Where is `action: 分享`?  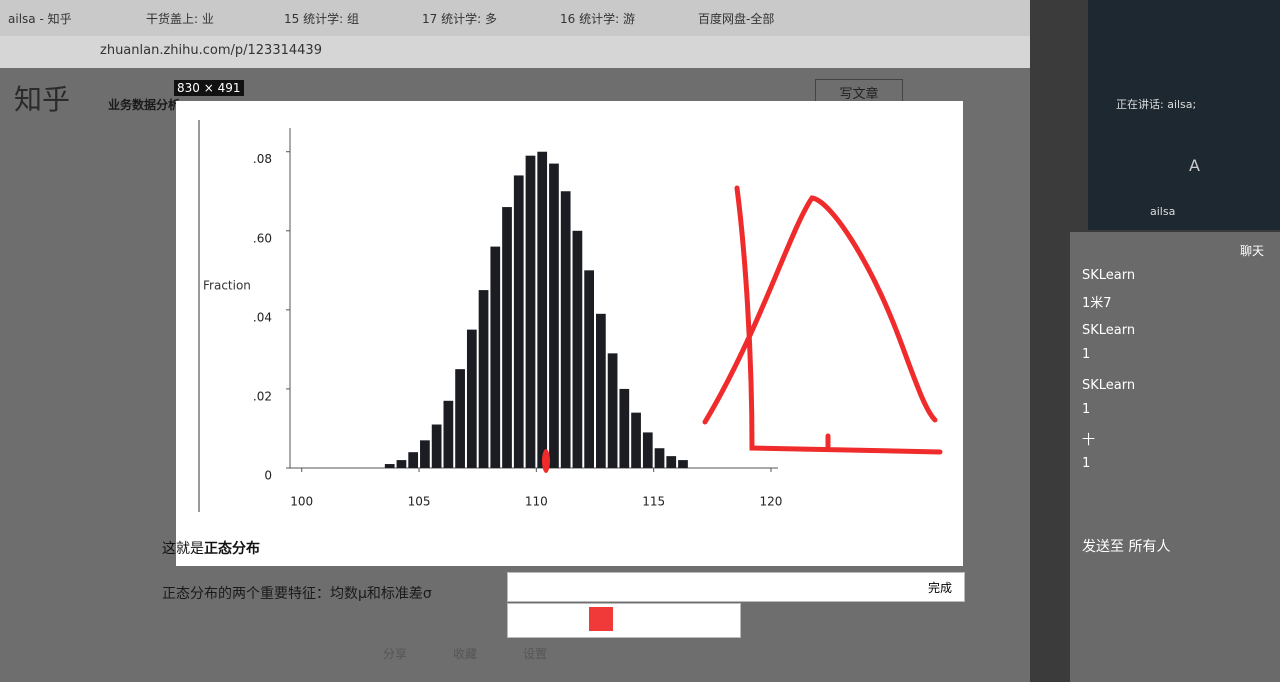
action: 分享 is located at coordinates (395, 654).